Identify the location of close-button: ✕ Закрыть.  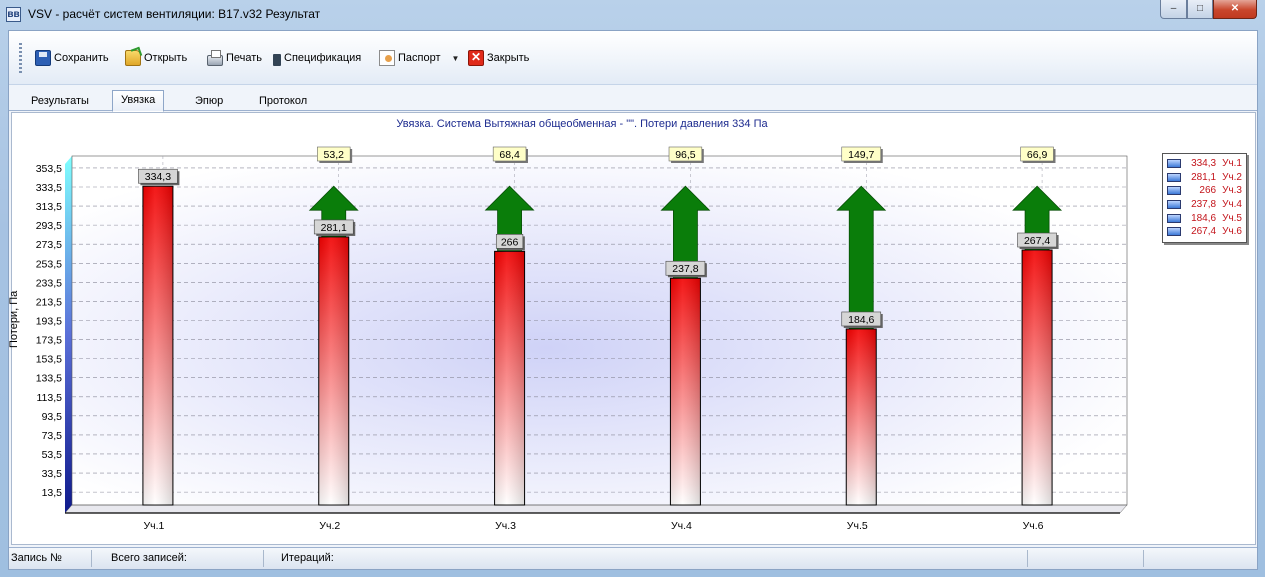
(498, 58).